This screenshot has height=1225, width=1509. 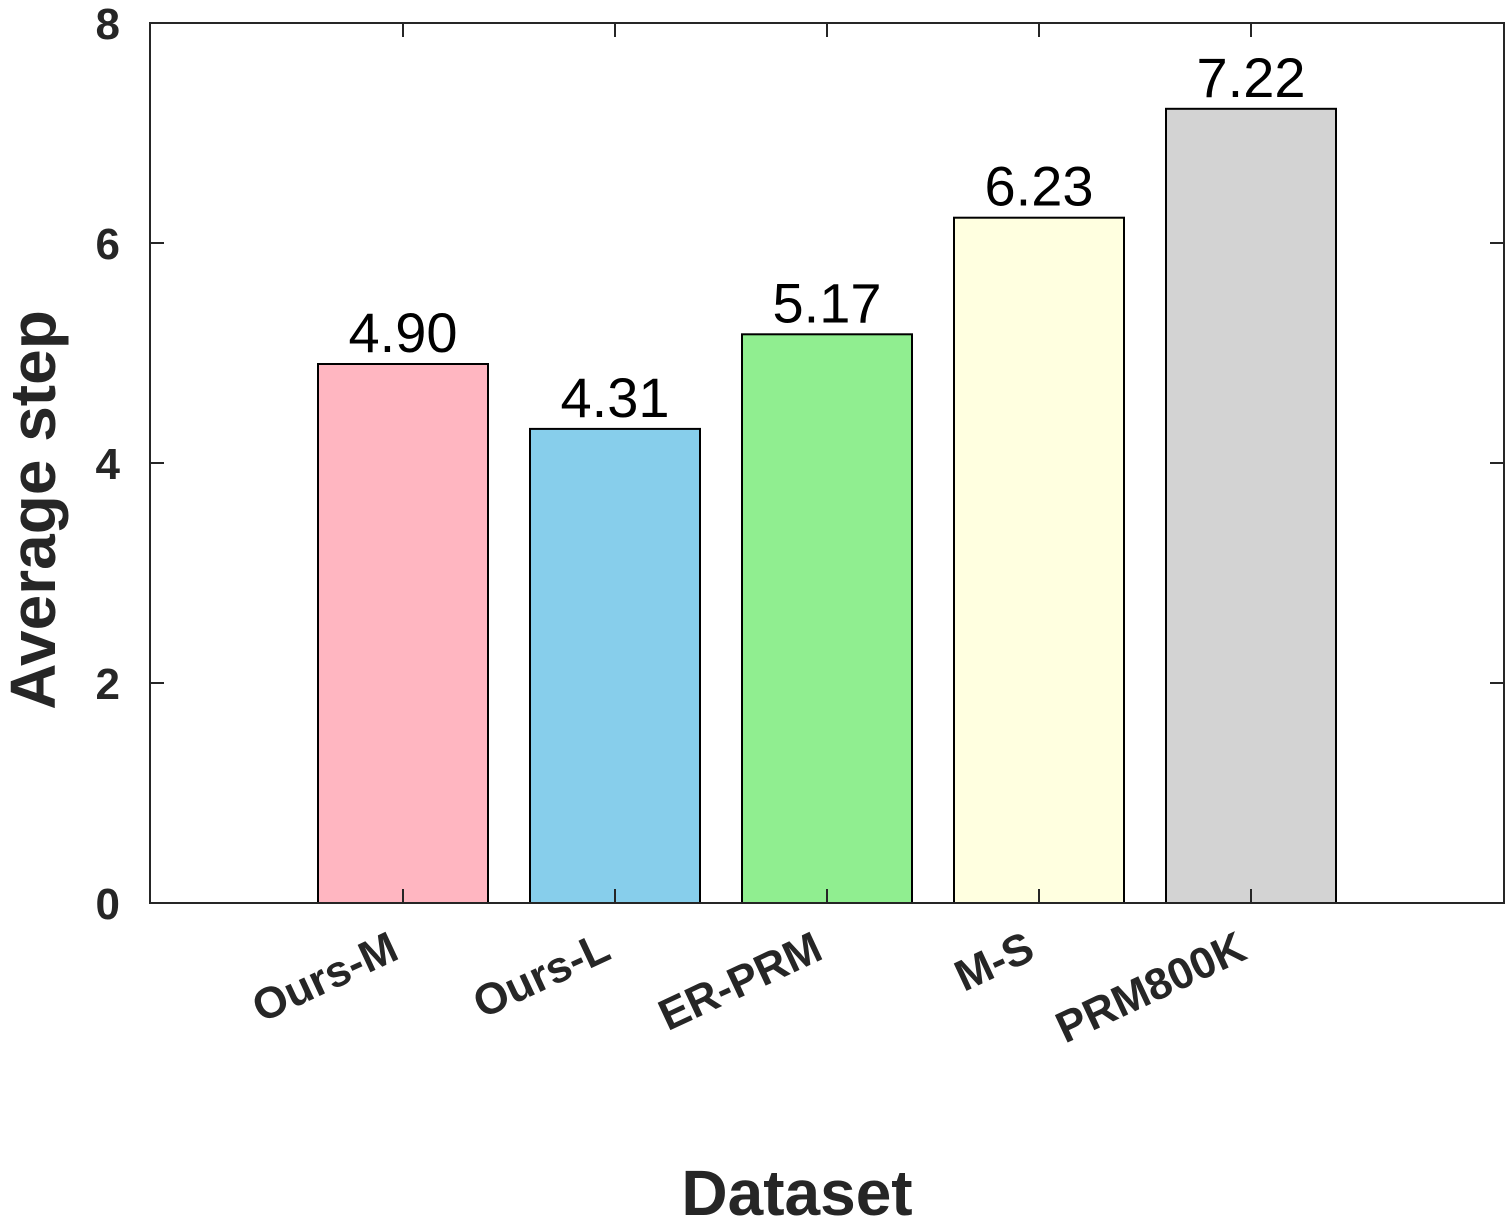 I want to click on y-tick-label: 6, so click(x=108, y=244).